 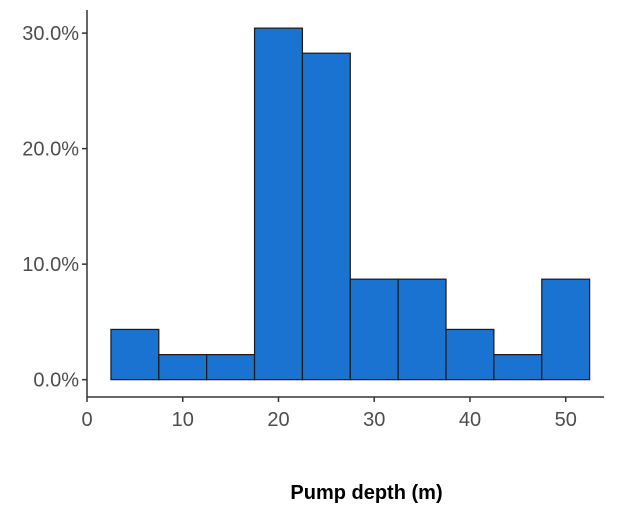 I want to click on y-ticks-group: 0.0% 10.0% 20.0% 30.0%, so click(x=54, y=207).